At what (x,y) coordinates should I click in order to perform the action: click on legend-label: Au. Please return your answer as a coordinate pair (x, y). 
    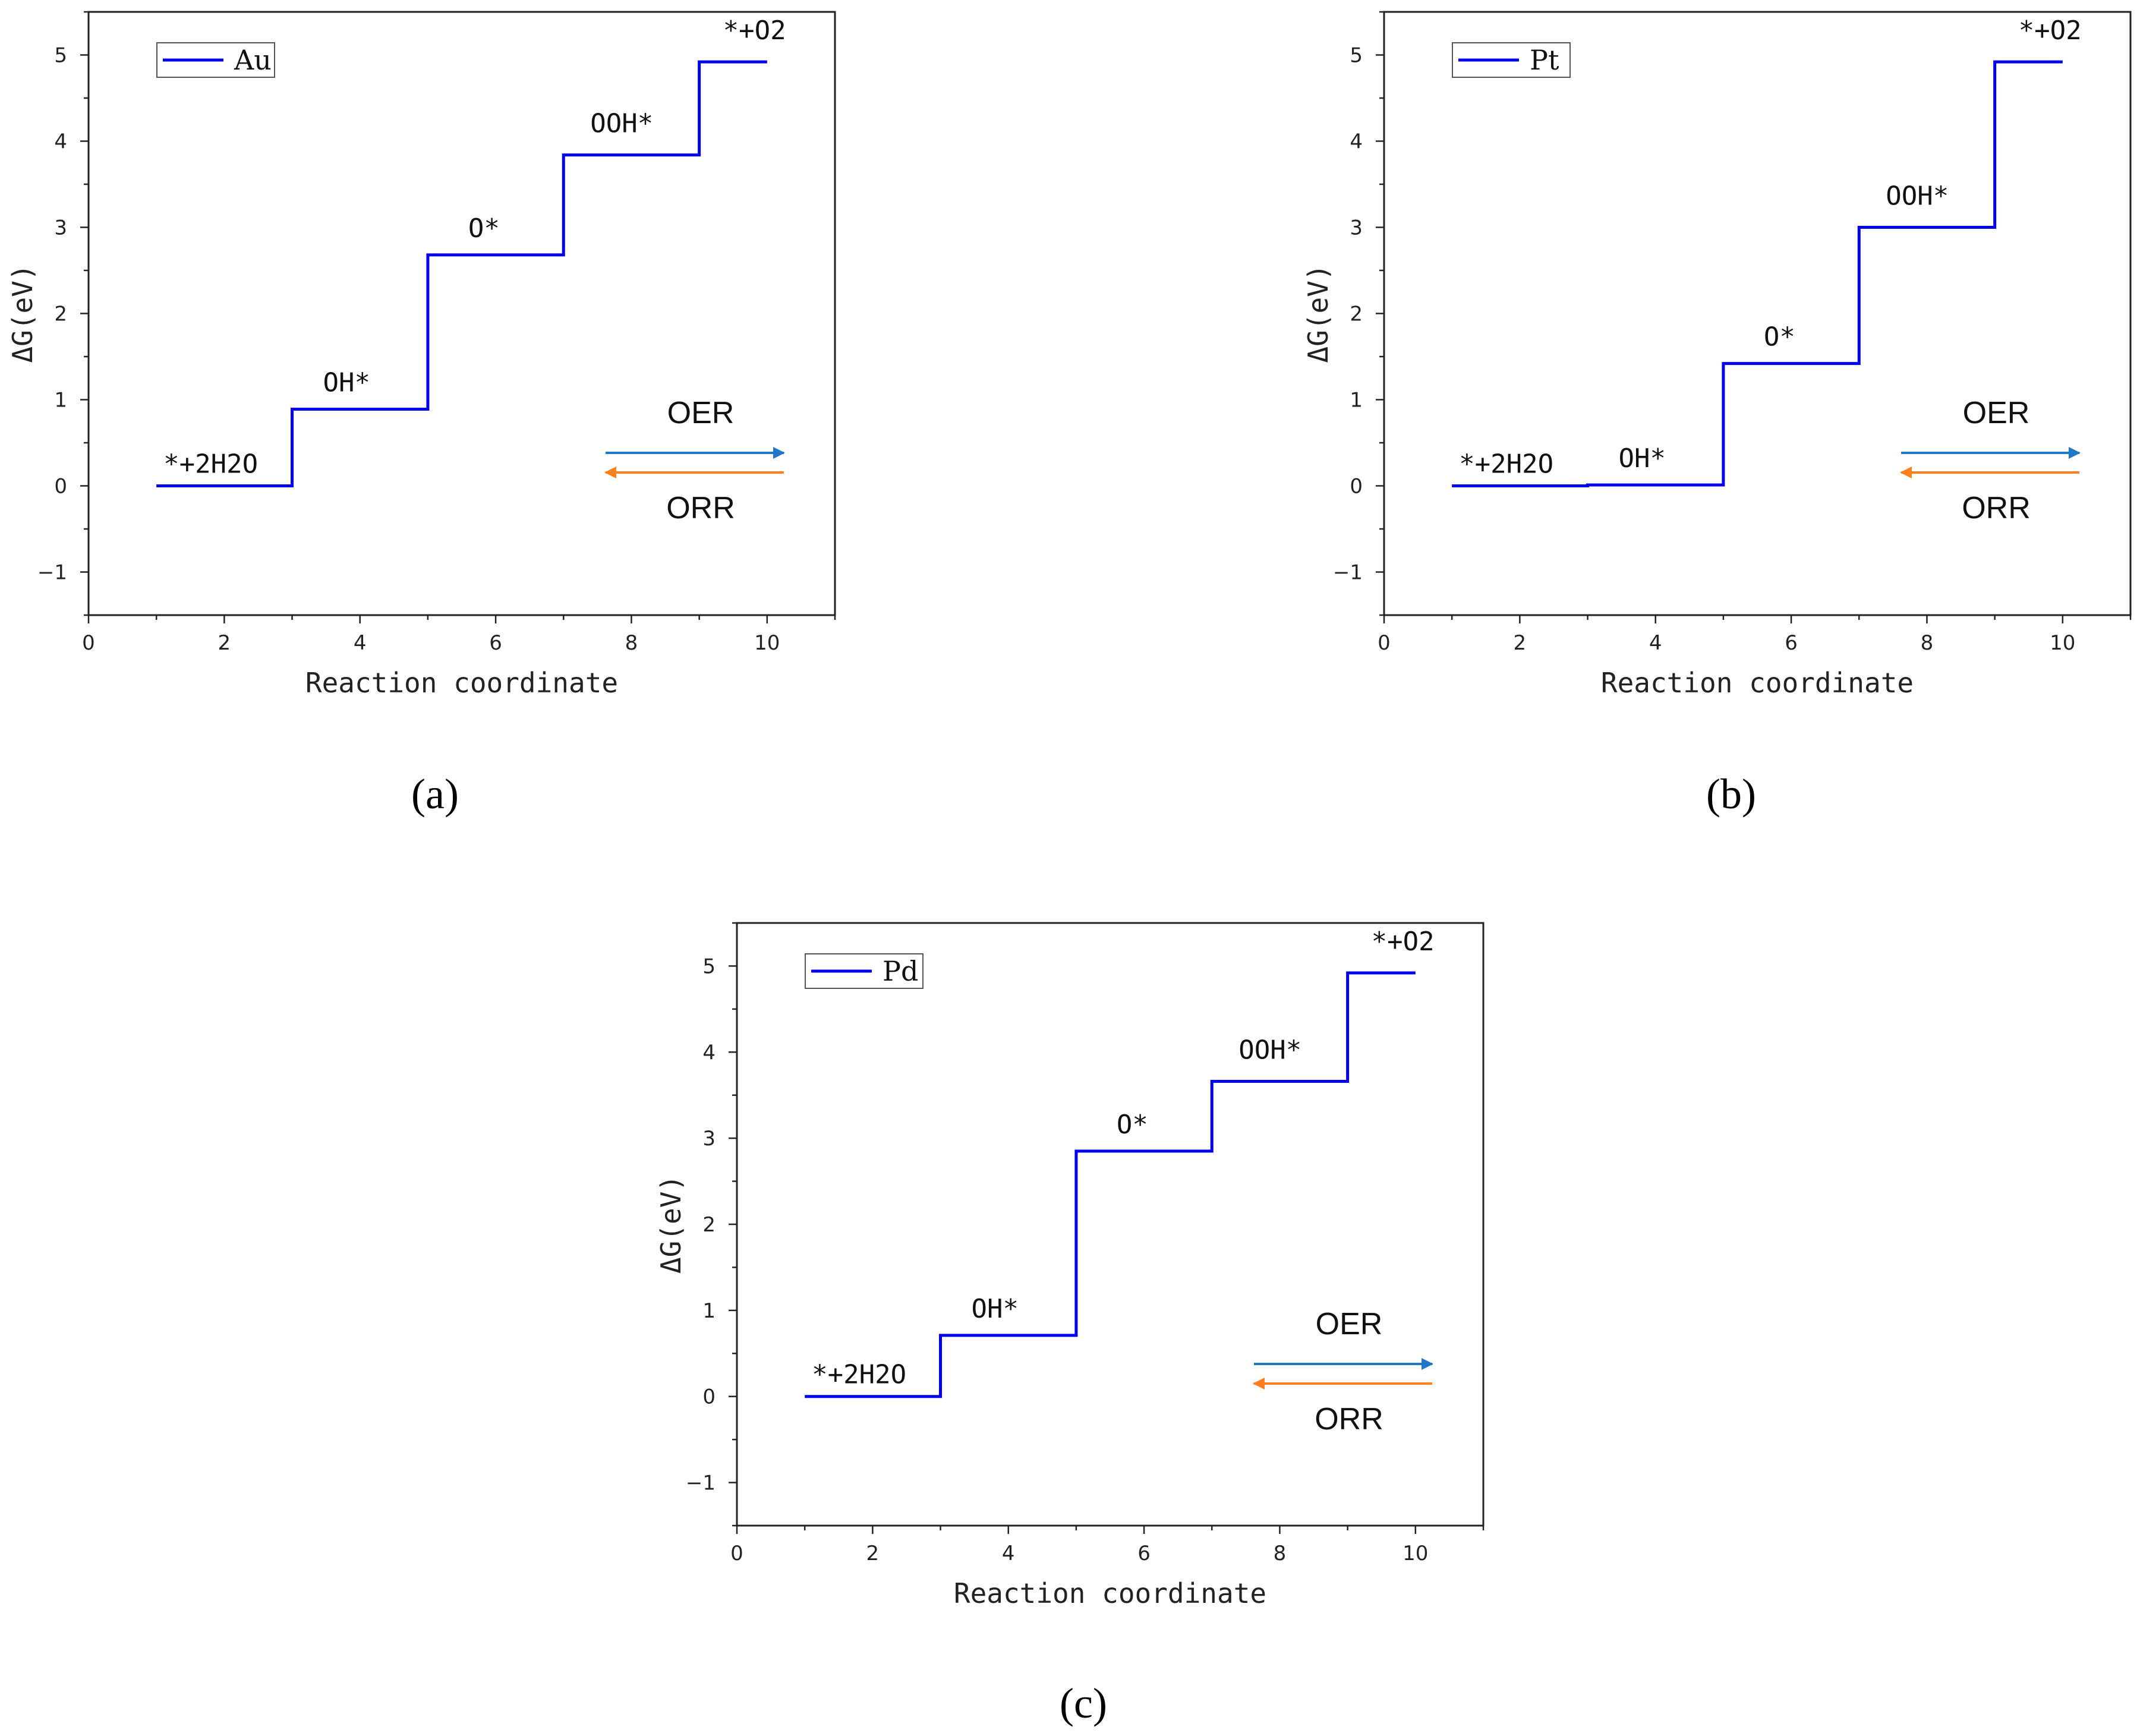
    Looking at the image, I should click on (253, 60).